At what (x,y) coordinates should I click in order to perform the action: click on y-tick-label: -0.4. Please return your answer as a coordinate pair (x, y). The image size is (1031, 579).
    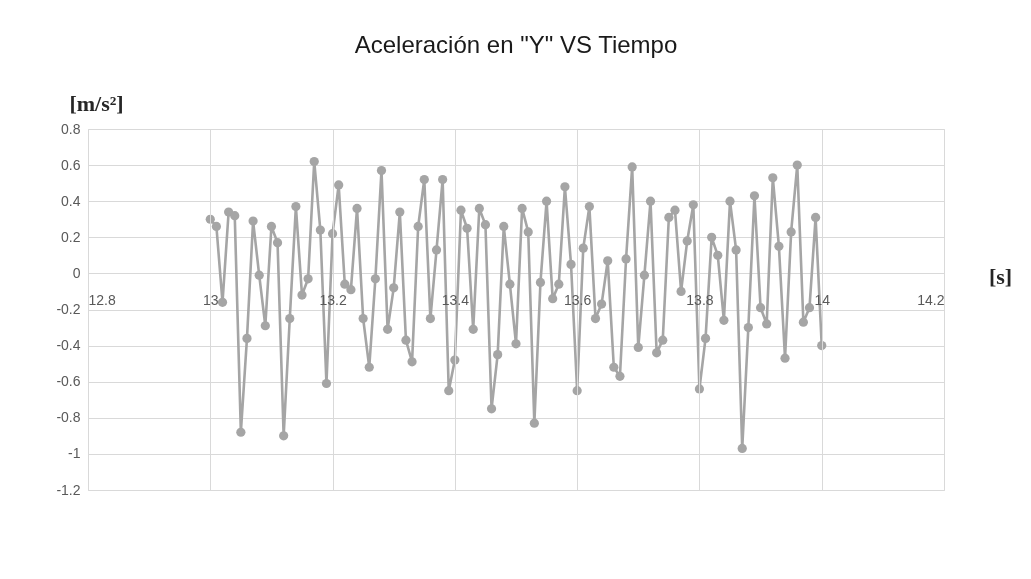
    Looking at the image, I should click on (68, 345).